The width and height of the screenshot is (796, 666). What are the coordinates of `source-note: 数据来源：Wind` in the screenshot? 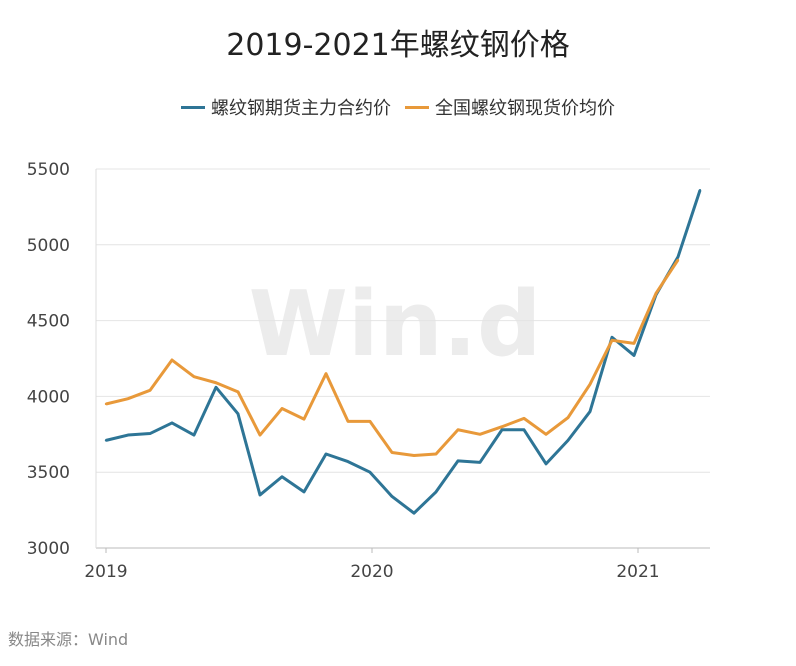 It's located at (68, 639).